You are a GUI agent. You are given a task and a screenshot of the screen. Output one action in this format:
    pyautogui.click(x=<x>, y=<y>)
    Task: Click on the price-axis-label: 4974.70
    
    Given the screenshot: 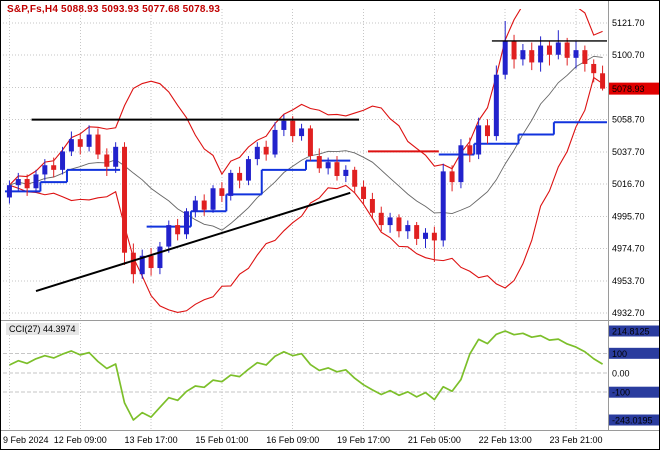 What is the action you would take?
    pyautogui.click(x=628, y=249)
    